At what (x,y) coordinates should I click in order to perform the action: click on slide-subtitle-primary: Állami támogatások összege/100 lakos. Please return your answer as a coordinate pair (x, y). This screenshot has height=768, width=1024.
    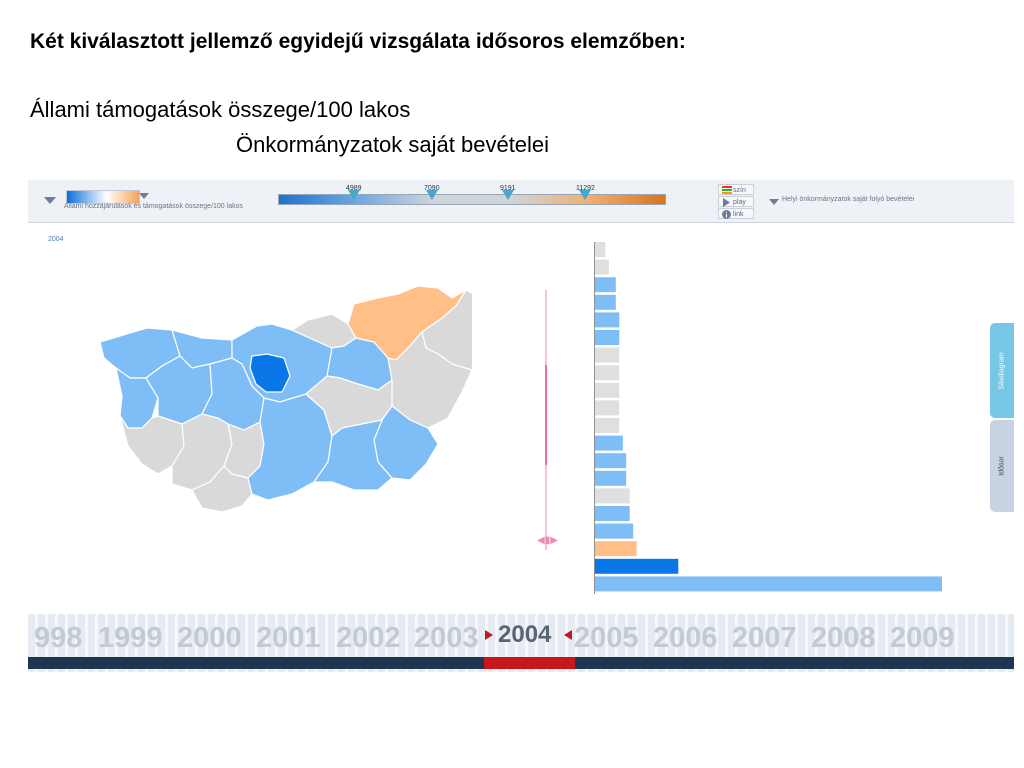
    Looking at the image, I should click on (220, 109).